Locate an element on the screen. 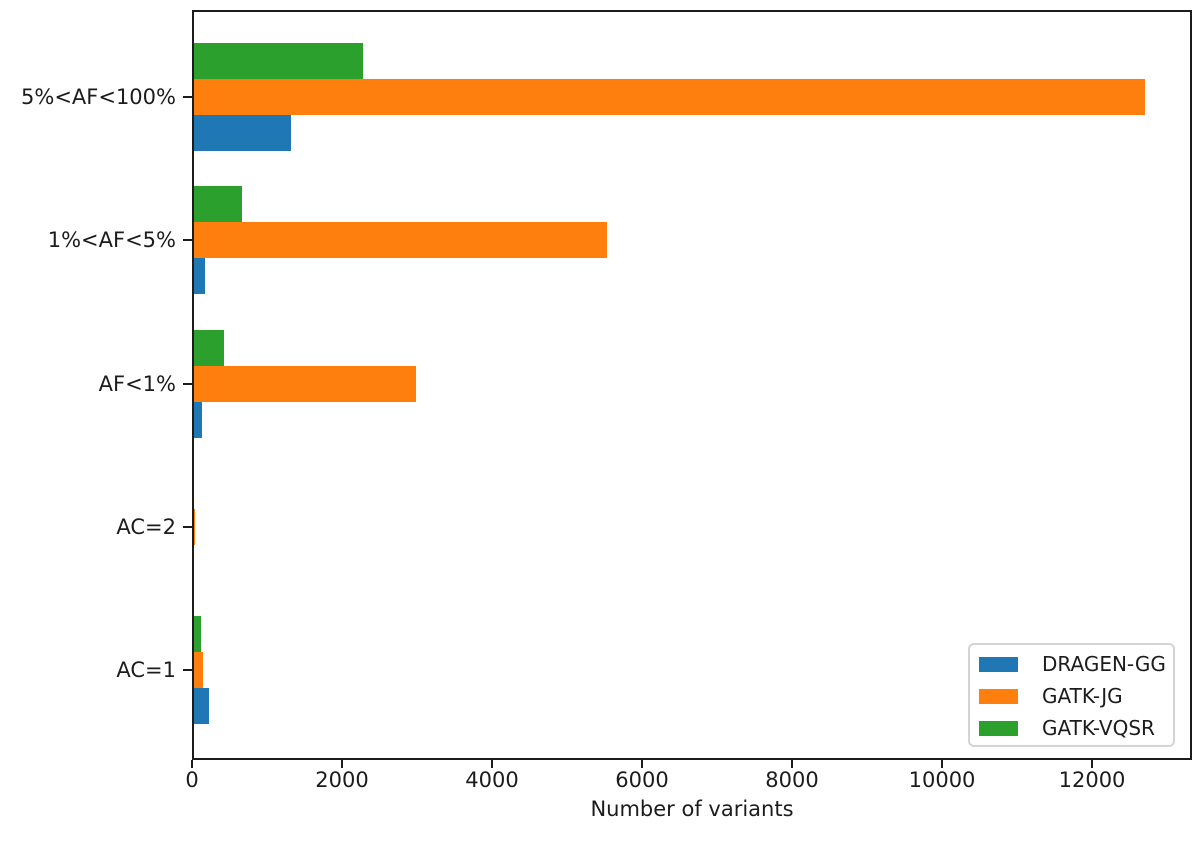 This screenshot has height=841, width=1200. legend-label: GATK-VQSR is located at coordinates (1098, 728).